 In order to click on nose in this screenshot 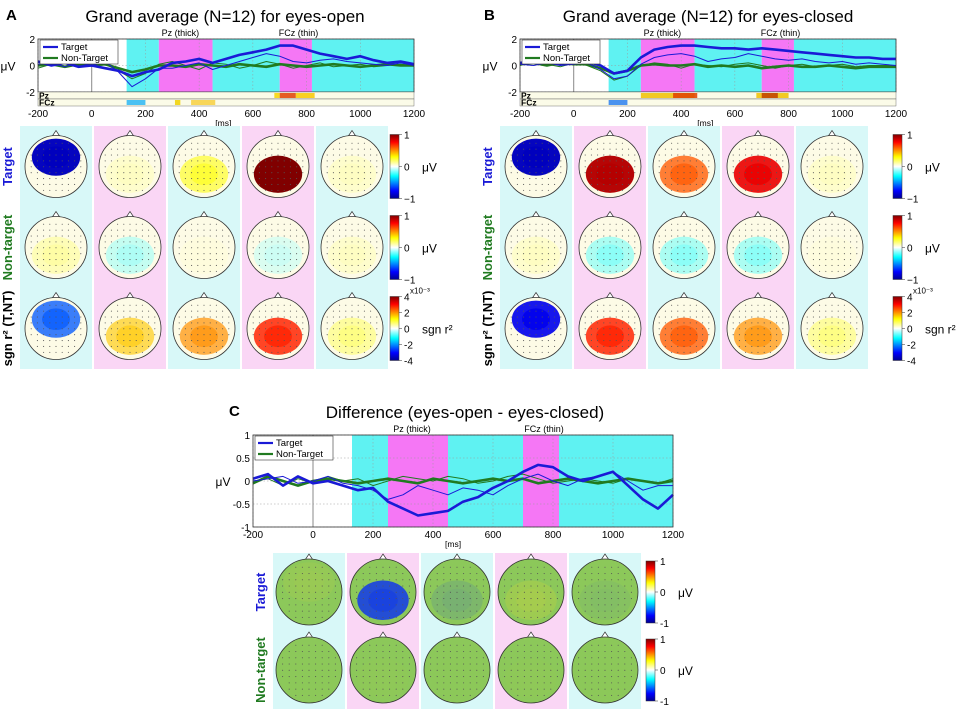, I will do `click(383, 635)`.